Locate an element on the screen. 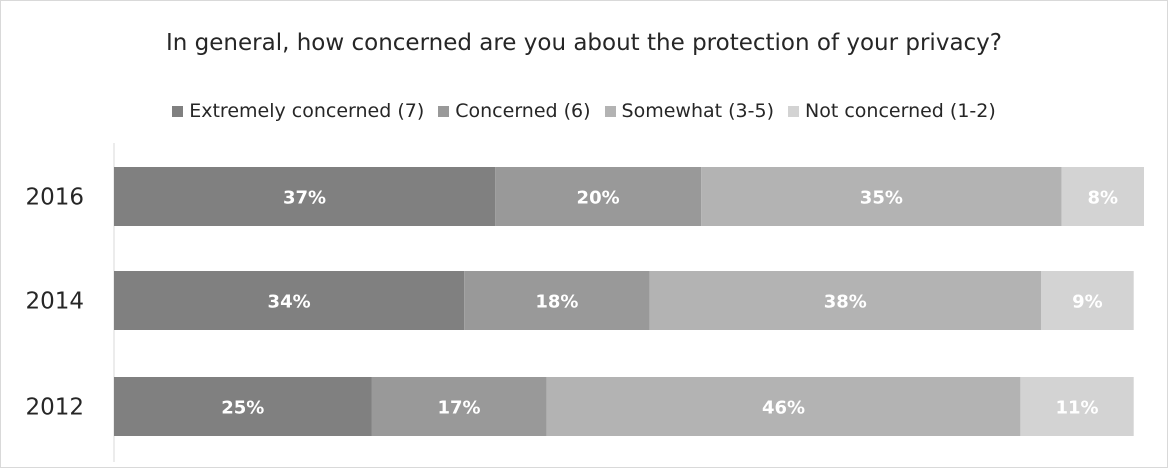  data-label-2016-series-1: 20% is located at coordinates (598, 198).